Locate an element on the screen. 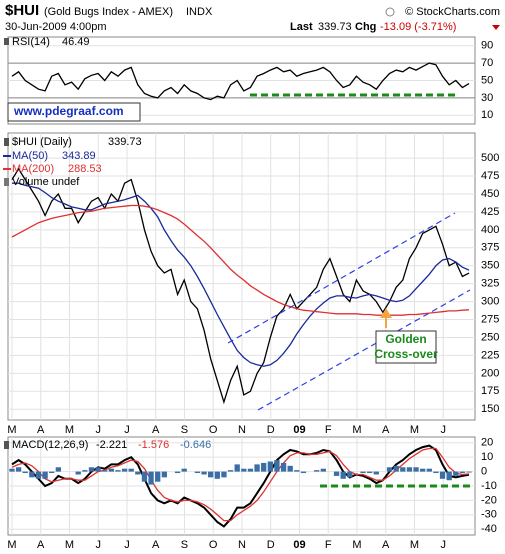 The image size is (505, 554). date: 30-Jun-2009 4:00pm is located at coordinates (56, 27).